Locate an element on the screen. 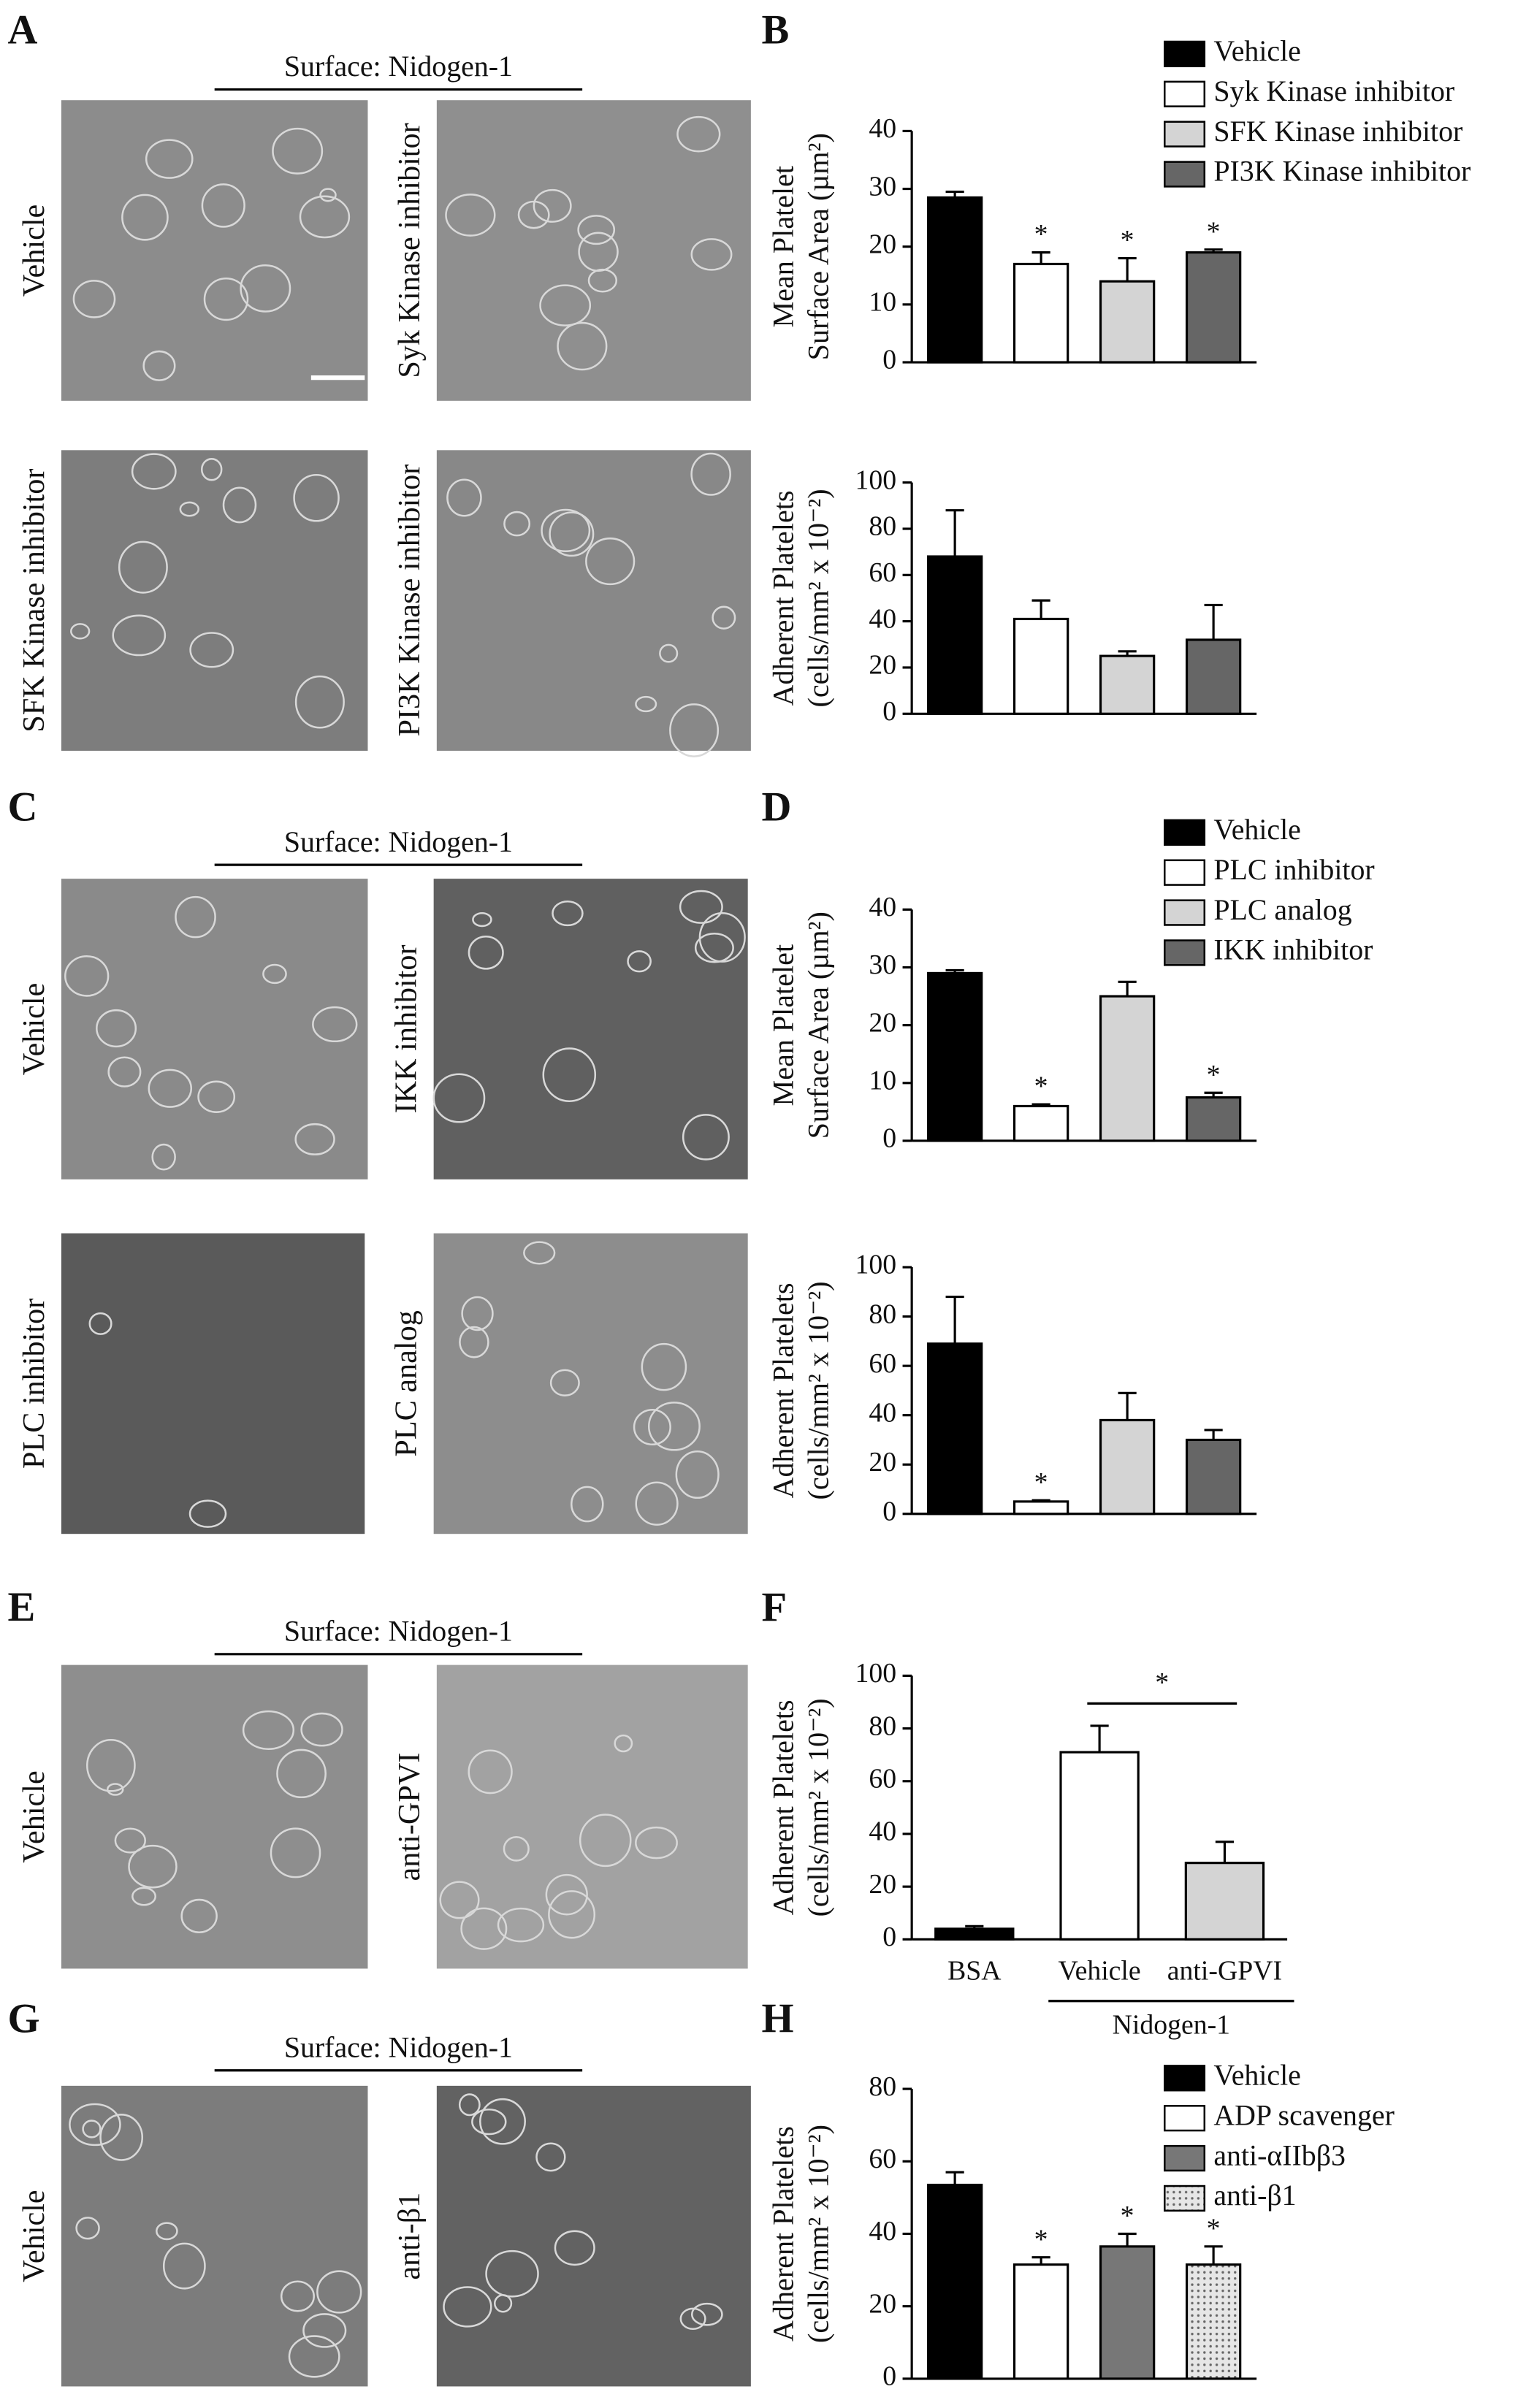 The image size is (1537, 2408). image-label: IKK inhibitor is located at coordinates (407, 1028).